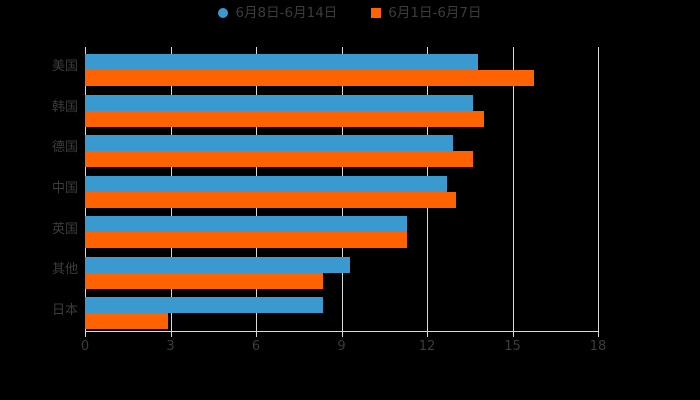 This screenshot has width=700, height=400. Describe the element at coordinates (64, 67) in the screenshot. I see `category-label: 美国` at that location.